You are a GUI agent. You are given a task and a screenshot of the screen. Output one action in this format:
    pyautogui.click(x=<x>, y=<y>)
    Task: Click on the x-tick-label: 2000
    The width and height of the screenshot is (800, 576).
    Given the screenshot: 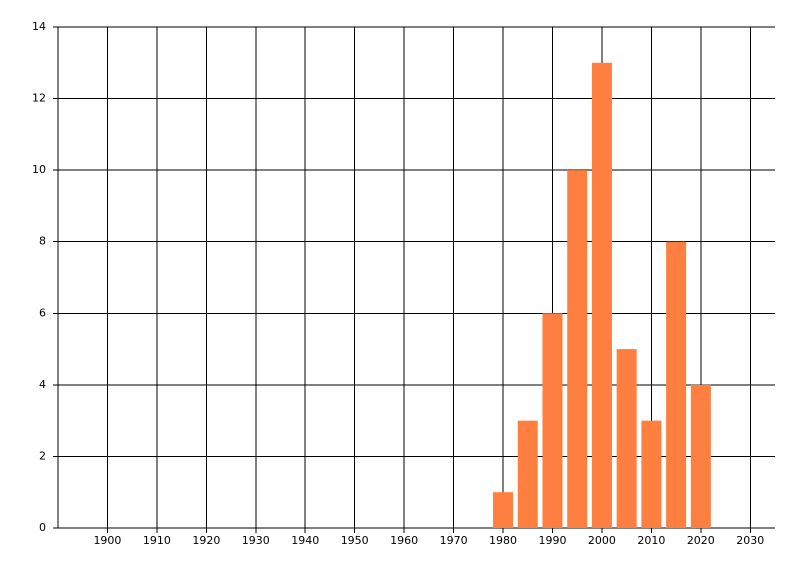 What is the action you would take?
    pyautogui.click(x=602, y=540)
    